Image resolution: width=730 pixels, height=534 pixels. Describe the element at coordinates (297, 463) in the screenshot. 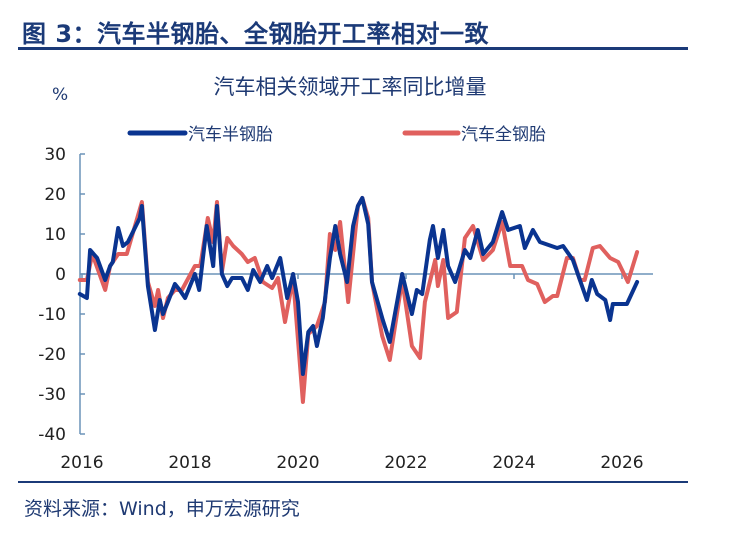

I see `x-tick-label: 2020` at that location.